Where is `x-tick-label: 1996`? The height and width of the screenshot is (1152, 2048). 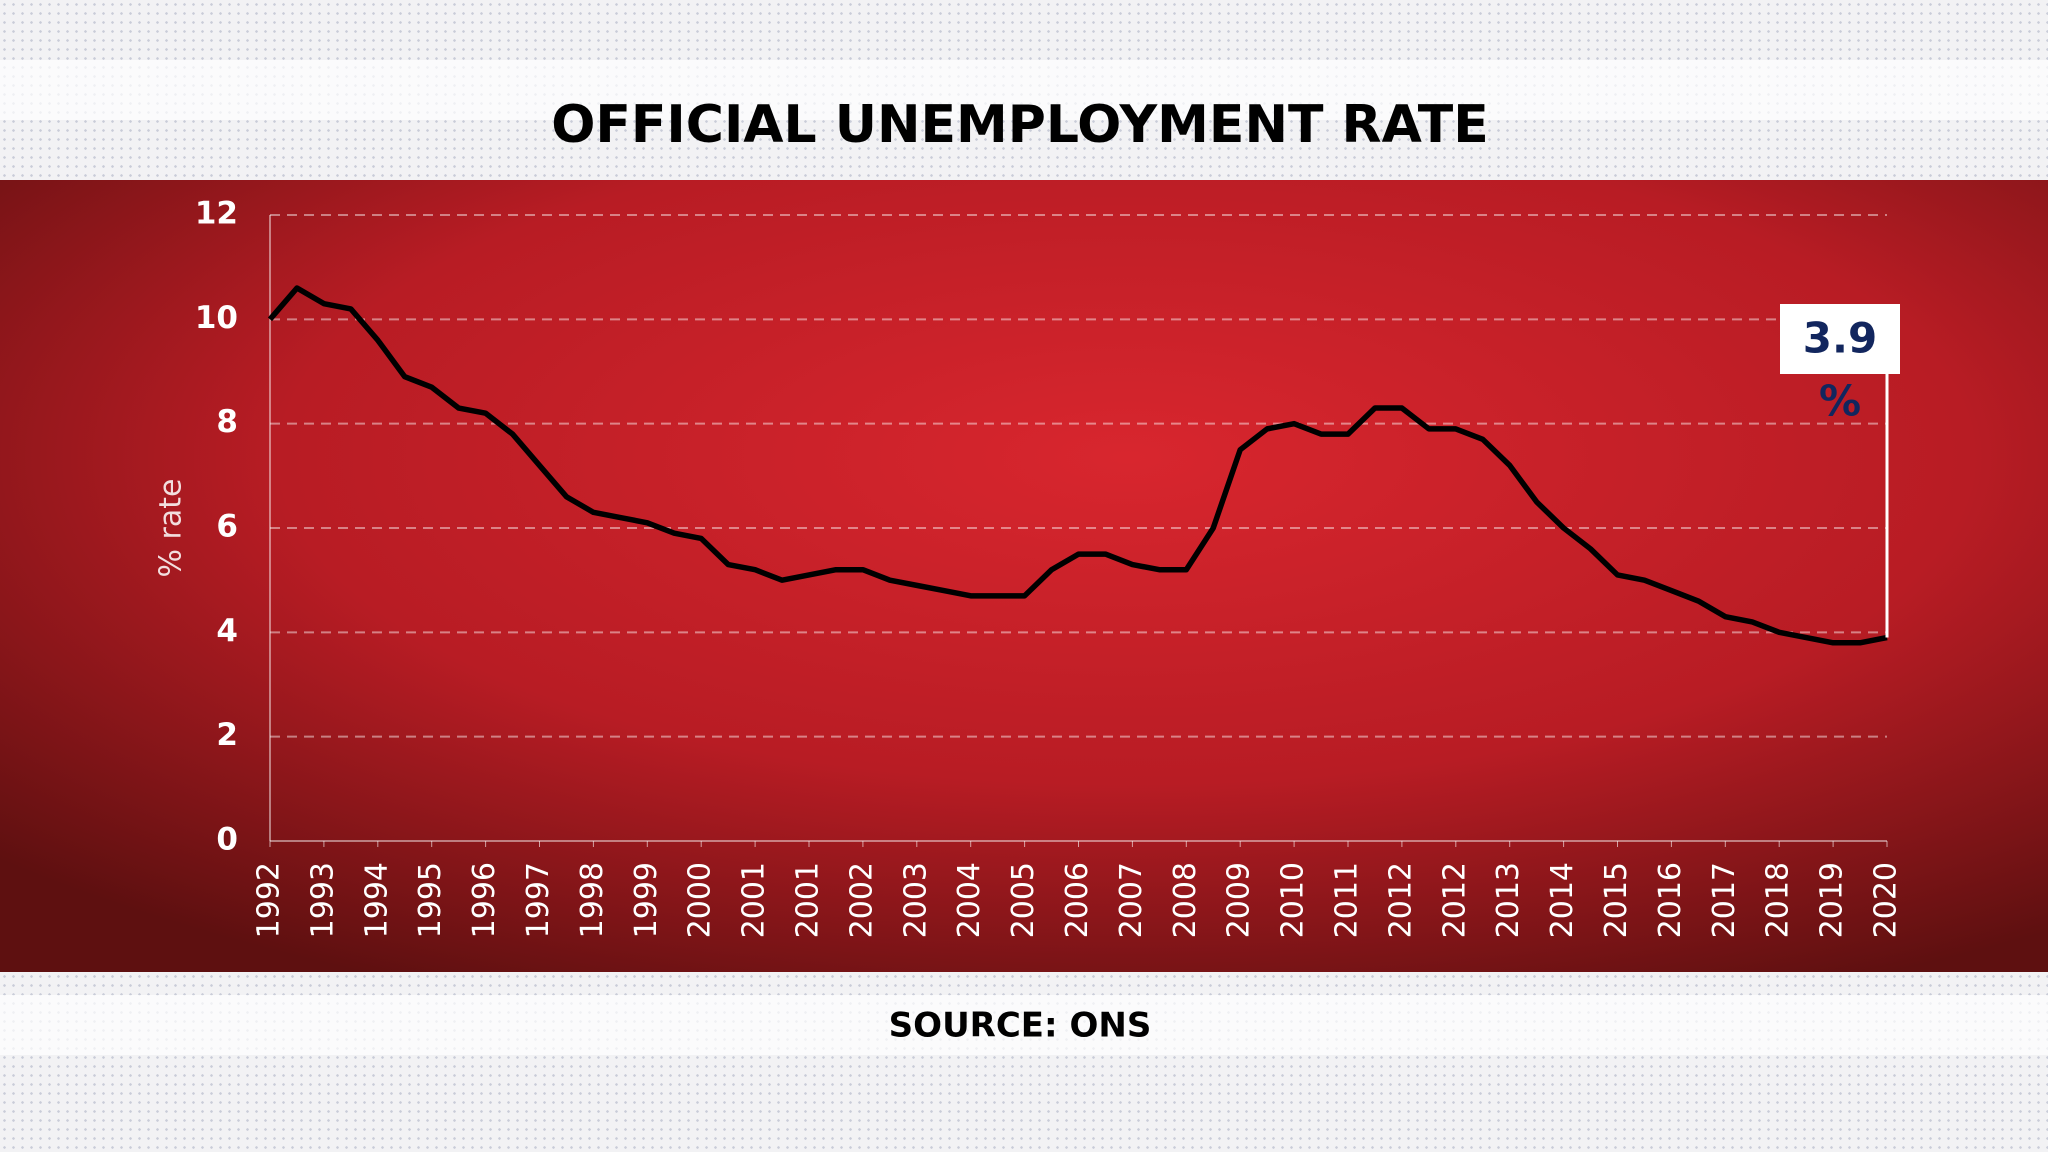
x-tick-label: 1996 is located at coordinates (484, 900).